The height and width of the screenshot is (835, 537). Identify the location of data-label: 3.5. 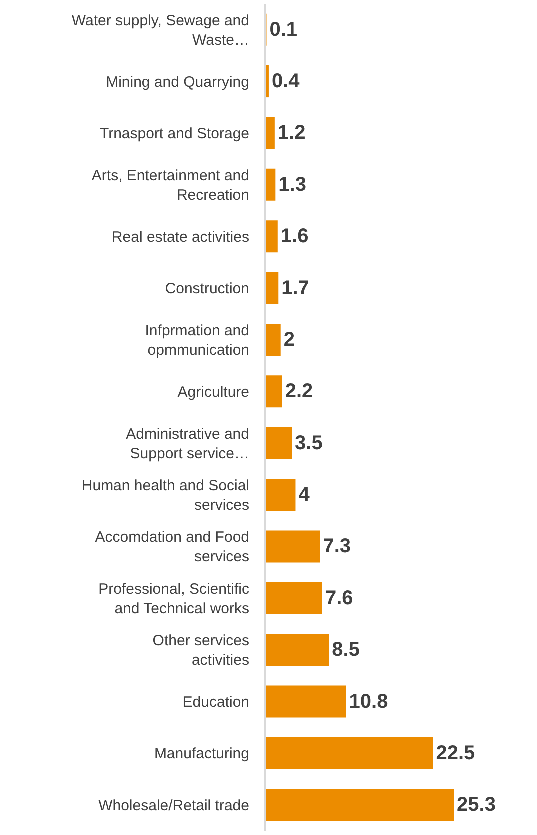
(309, 443).